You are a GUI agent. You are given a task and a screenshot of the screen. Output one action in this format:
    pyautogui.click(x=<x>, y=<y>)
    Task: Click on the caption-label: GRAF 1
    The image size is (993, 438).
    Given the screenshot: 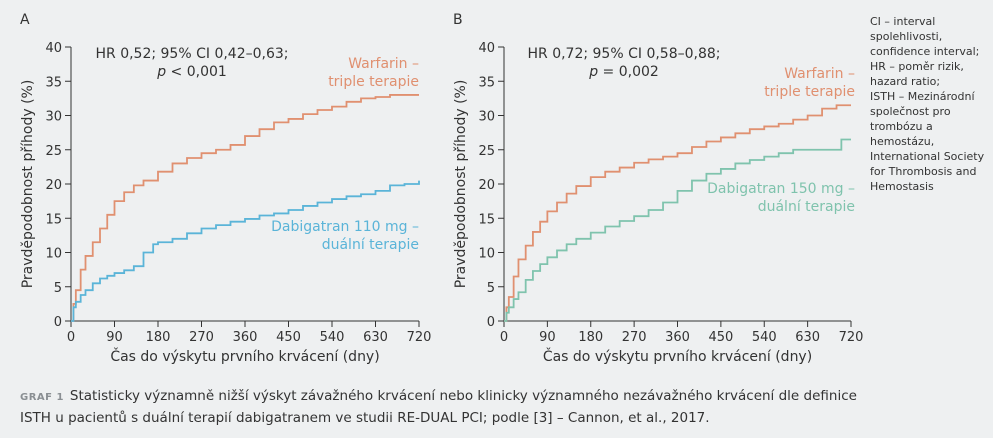 What is the action you would take?
    pyautogui.click(x=42, y=397)
    